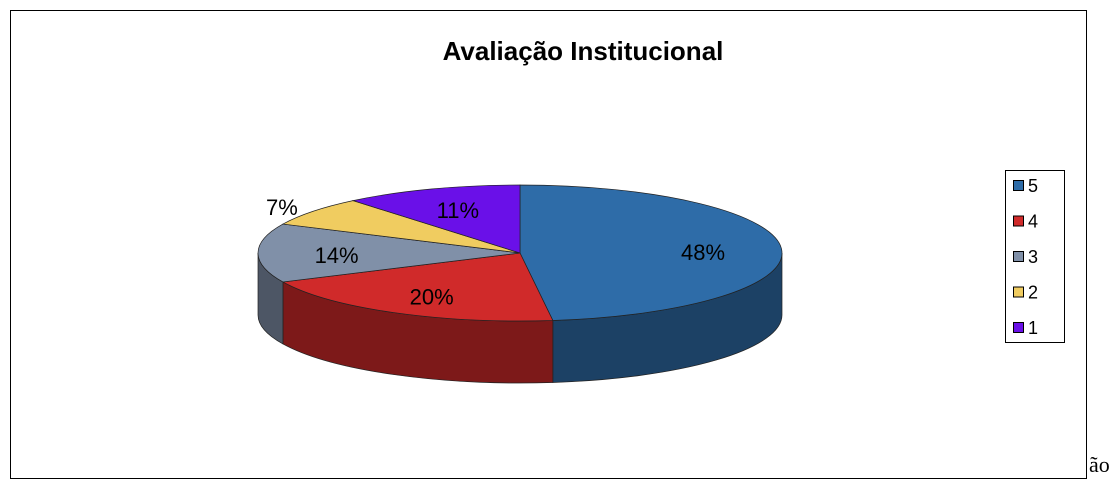  Describe the element at coordinates (1033, 186) in the screenshot. I see `legend-label: 5` at that location.